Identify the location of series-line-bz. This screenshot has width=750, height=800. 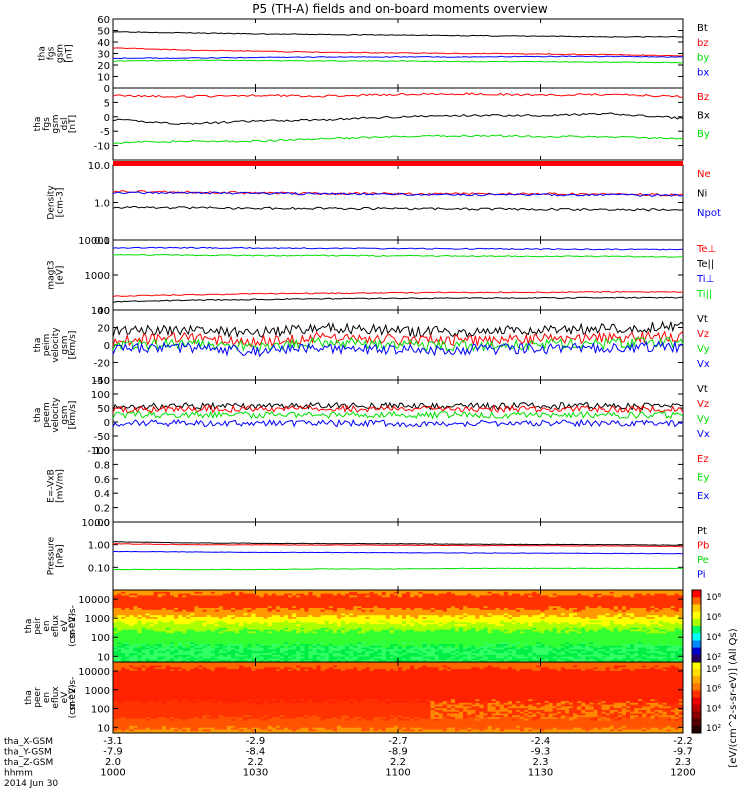
(398, 52).